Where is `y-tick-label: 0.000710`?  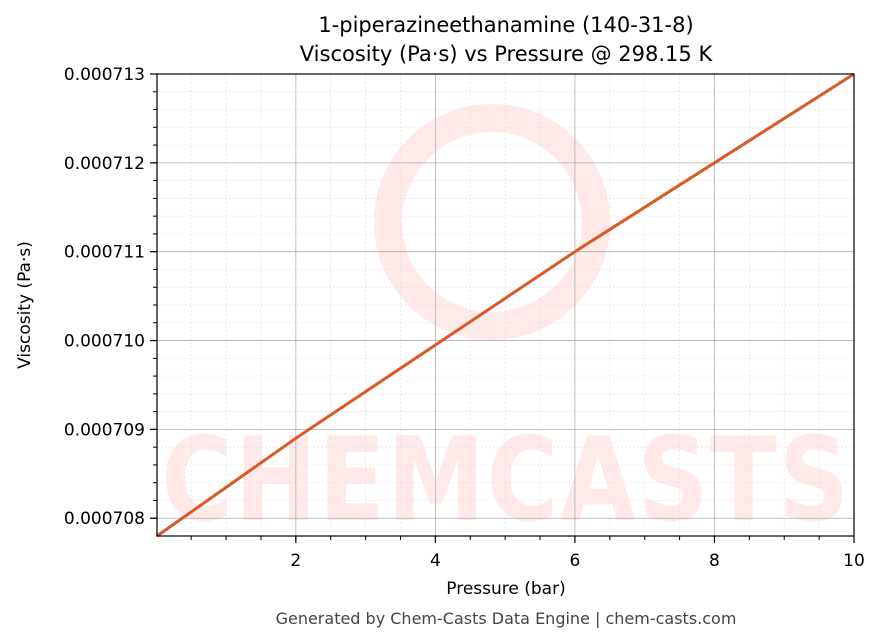
y-tick-label: 0.000710 is located at coordinates (104, 342).